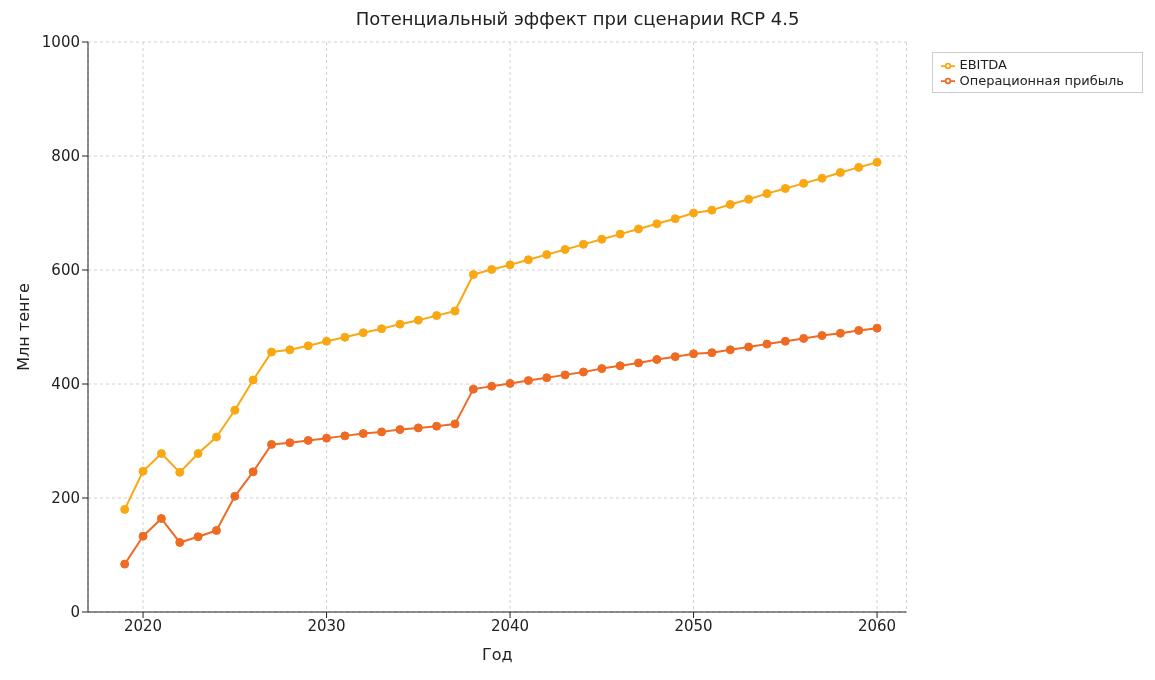 Image resolution: width=1155 pixels, height=680 pixels. Describe the element at coordinates (65, 270) in the screenshot. I see `y-tick-label: 600` at that location.